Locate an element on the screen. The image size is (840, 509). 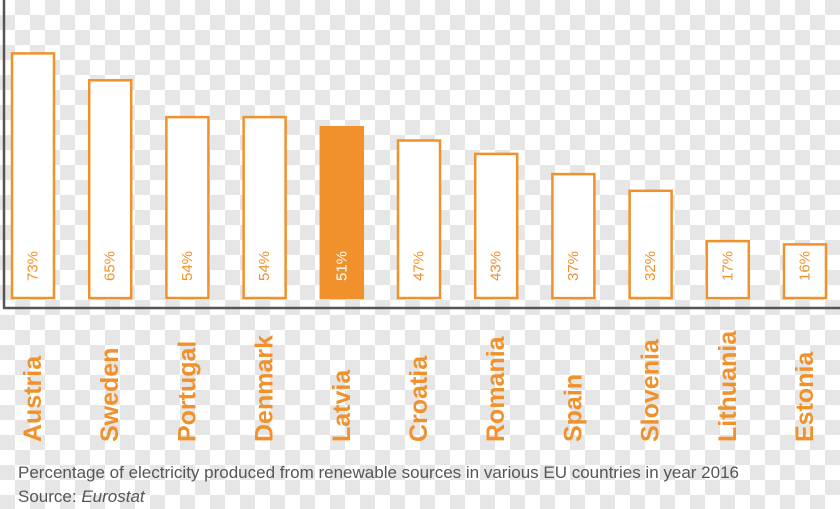
source-label: Source: is located at coordinates (50, 496).